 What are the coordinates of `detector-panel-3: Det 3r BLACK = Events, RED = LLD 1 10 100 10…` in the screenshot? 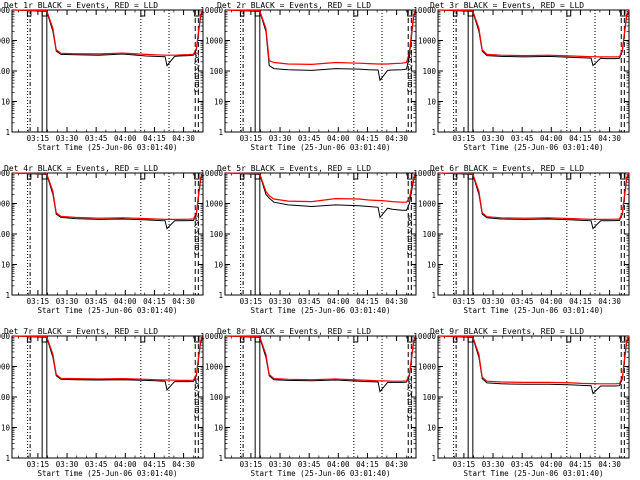 It's located at (518, 76).